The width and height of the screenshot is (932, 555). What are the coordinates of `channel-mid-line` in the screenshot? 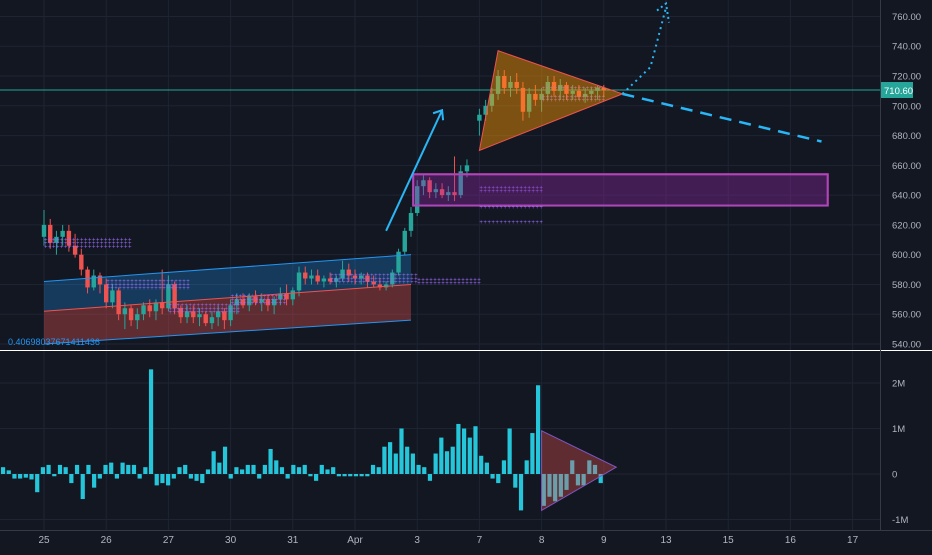 It's located at (227, 297).